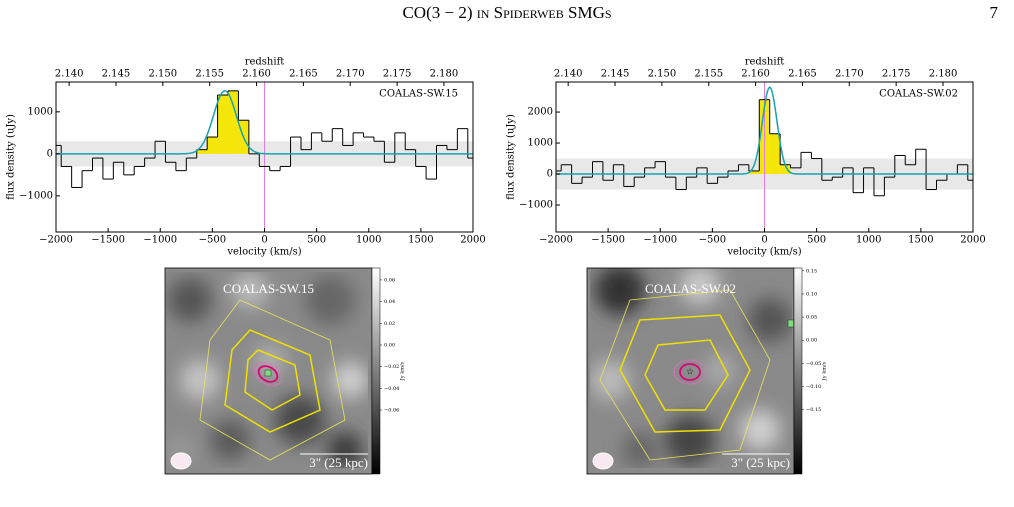 The height and width of the screenshot is (507, 1014). What do you see at coordinates (391, 411) in the screenshot?
I see `colorbar-tick-label: −0.06` at bounding box center [391, 411].